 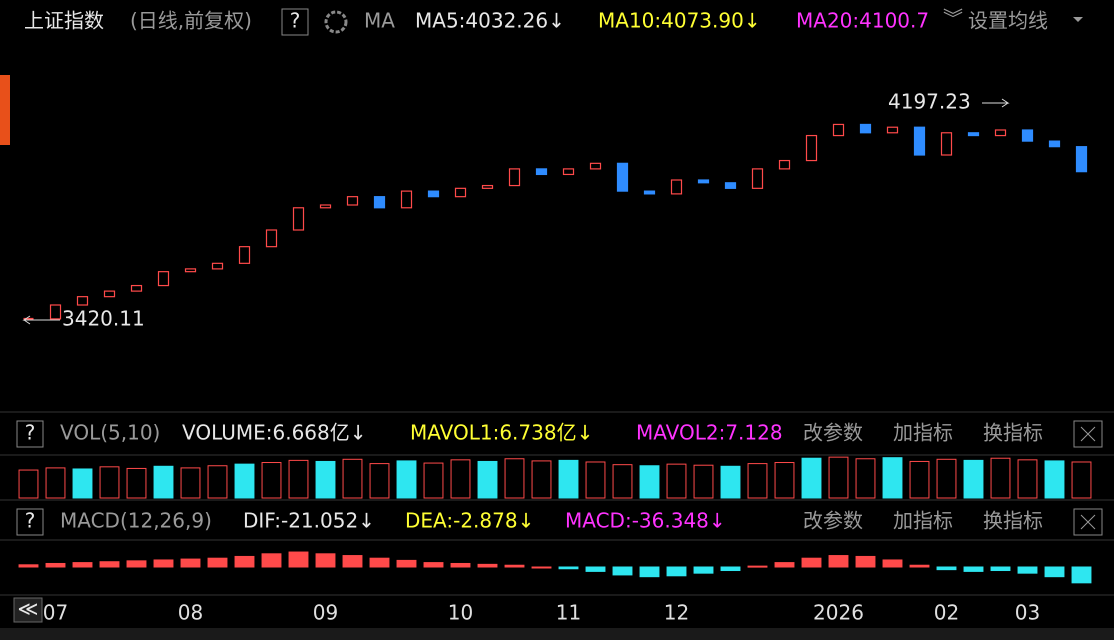 I want to click on scroll-left-button, so click(x=28, y=610).